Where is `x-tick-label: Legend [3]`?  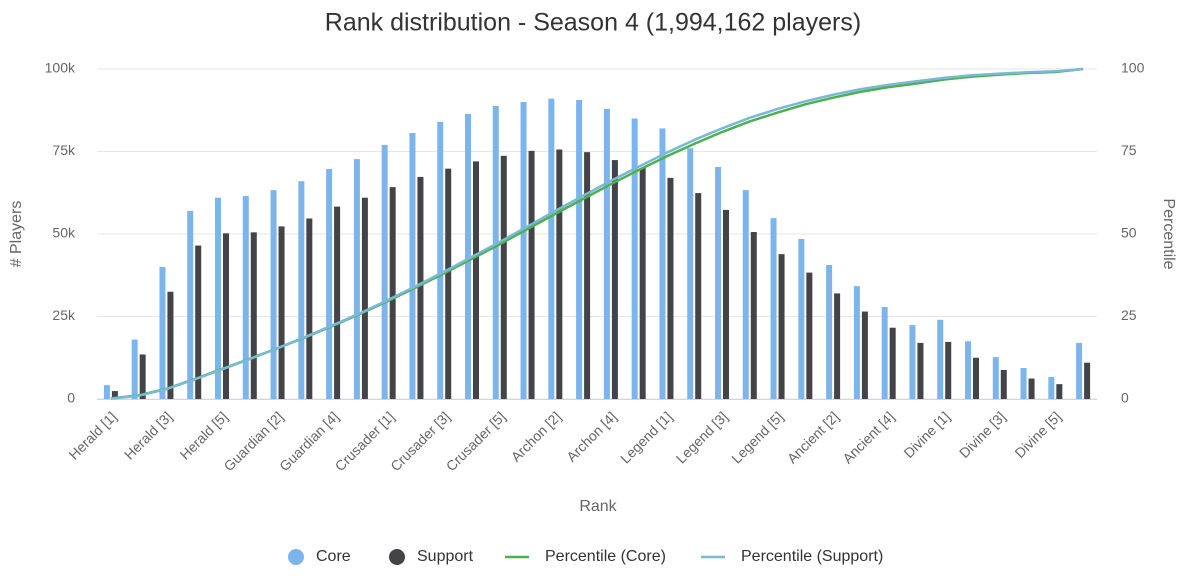
x-tick-label: Legend [3] is located at coordinates (702, 437).